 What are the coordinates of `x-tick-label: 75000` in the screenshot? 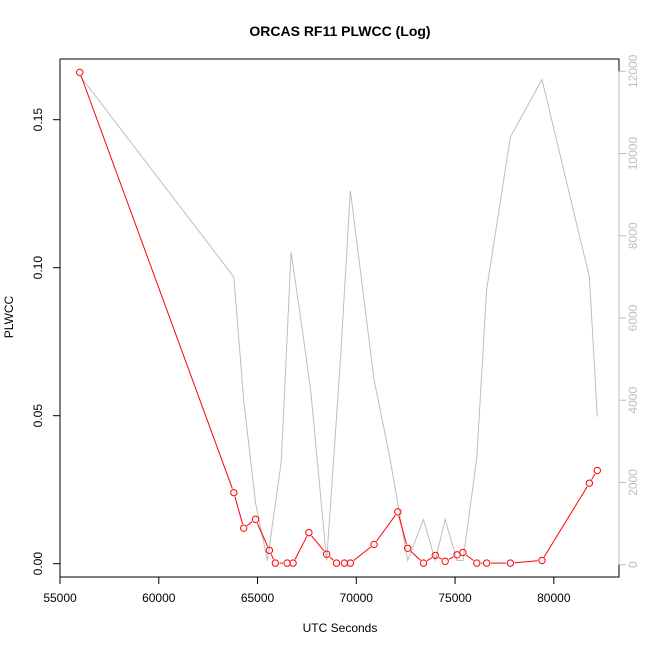 It's located at (455, 598).